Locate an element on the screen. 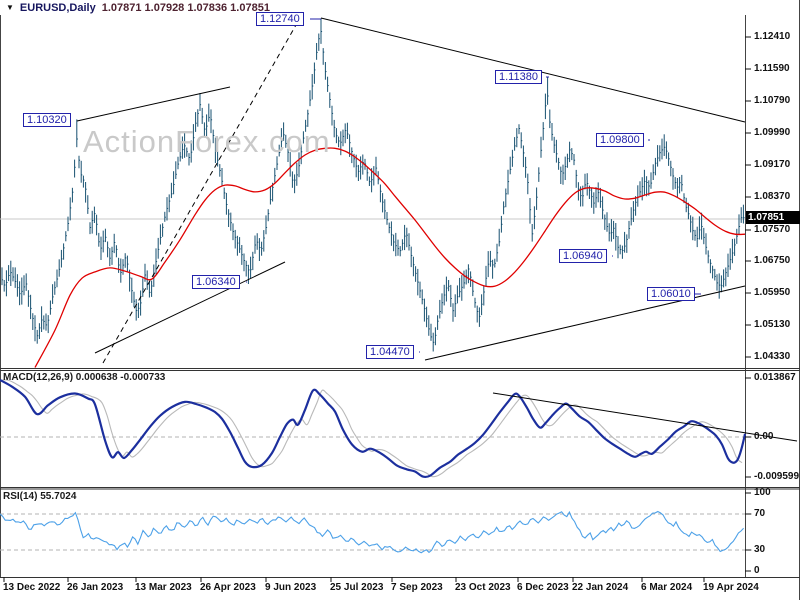 The height and width of the screenshot is (600, 800). rsi-axis-label: 100 is located at coordinates (762, 492).